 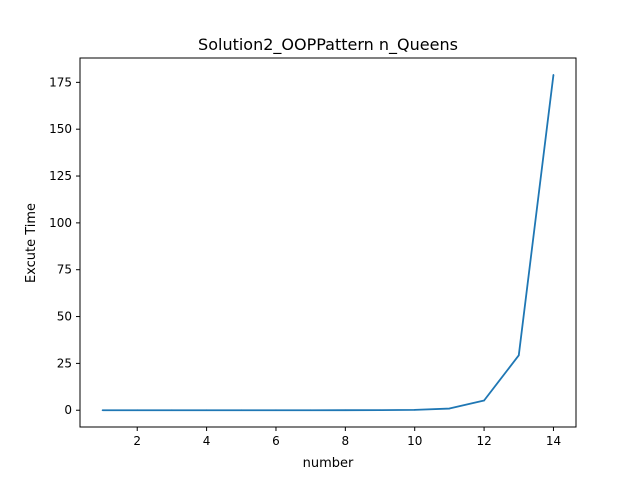 I want to click on x-axis-label: number, so click(x=328, y=463).